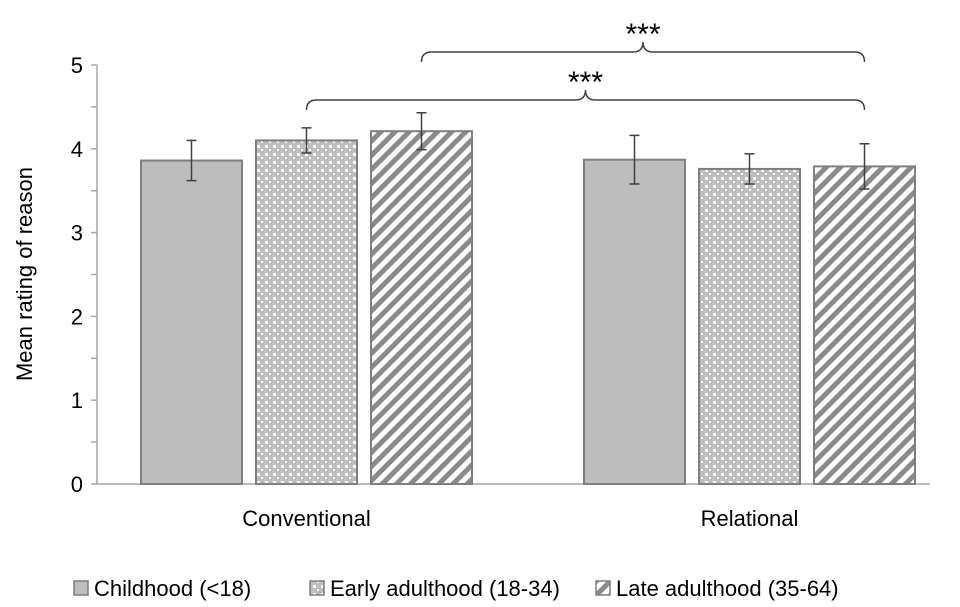  What do you see at coordinates (77, 400) in the screenshot?
I see `y-tick-label: 1` at bounding box center [77, 400].